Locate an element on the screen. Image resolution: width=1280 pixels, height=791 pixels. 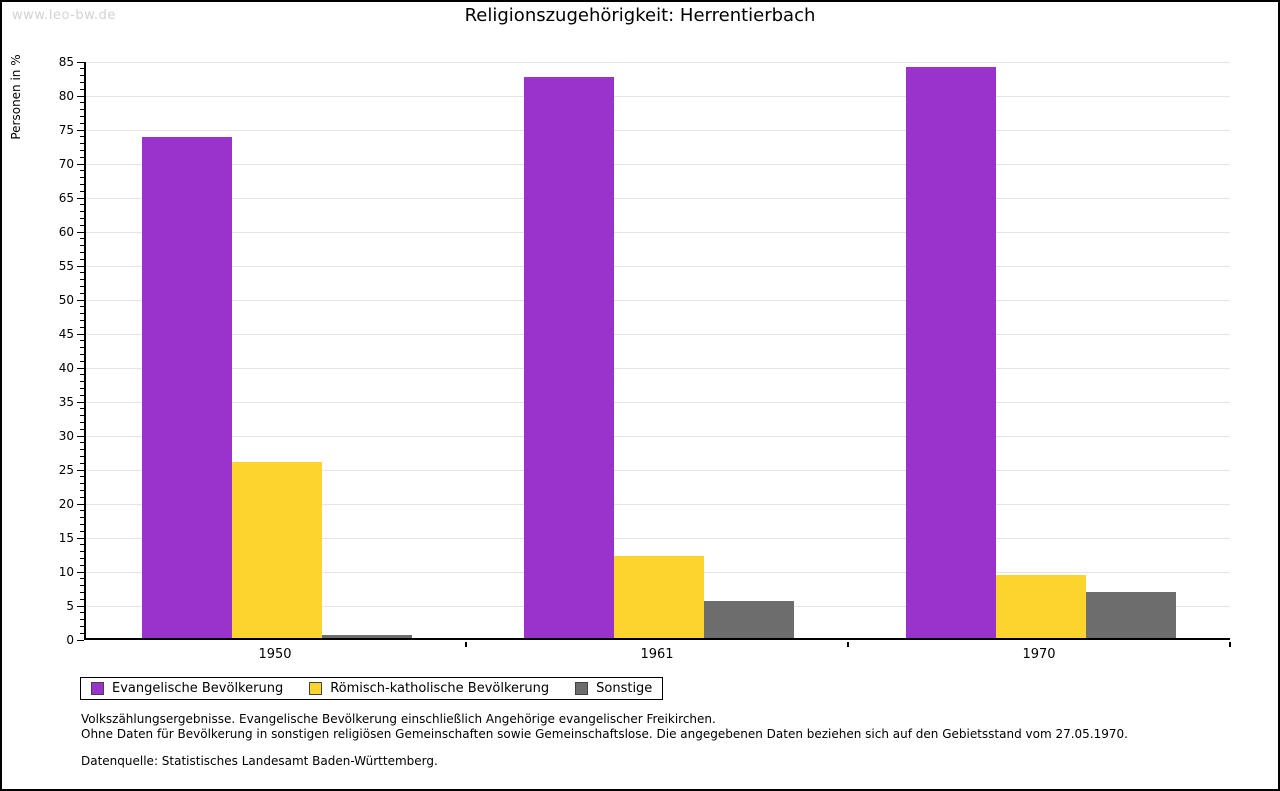
y-tick-label: 20 is located at coordinates (66, 504).